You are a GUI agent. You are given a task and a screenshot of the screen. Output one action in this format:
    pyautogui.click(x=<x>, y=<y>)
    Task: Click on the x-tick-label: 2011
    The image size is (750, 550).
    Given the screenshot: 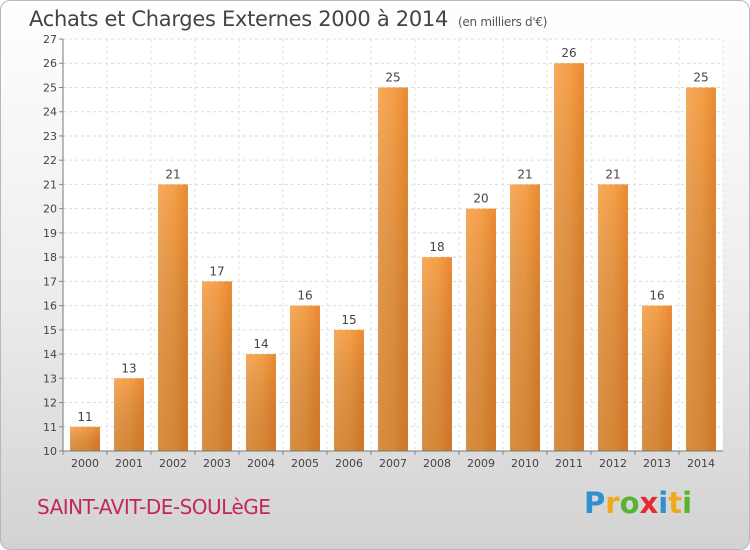 What is the action you would take?
    pyautogui.click(x=569, y=463)
    